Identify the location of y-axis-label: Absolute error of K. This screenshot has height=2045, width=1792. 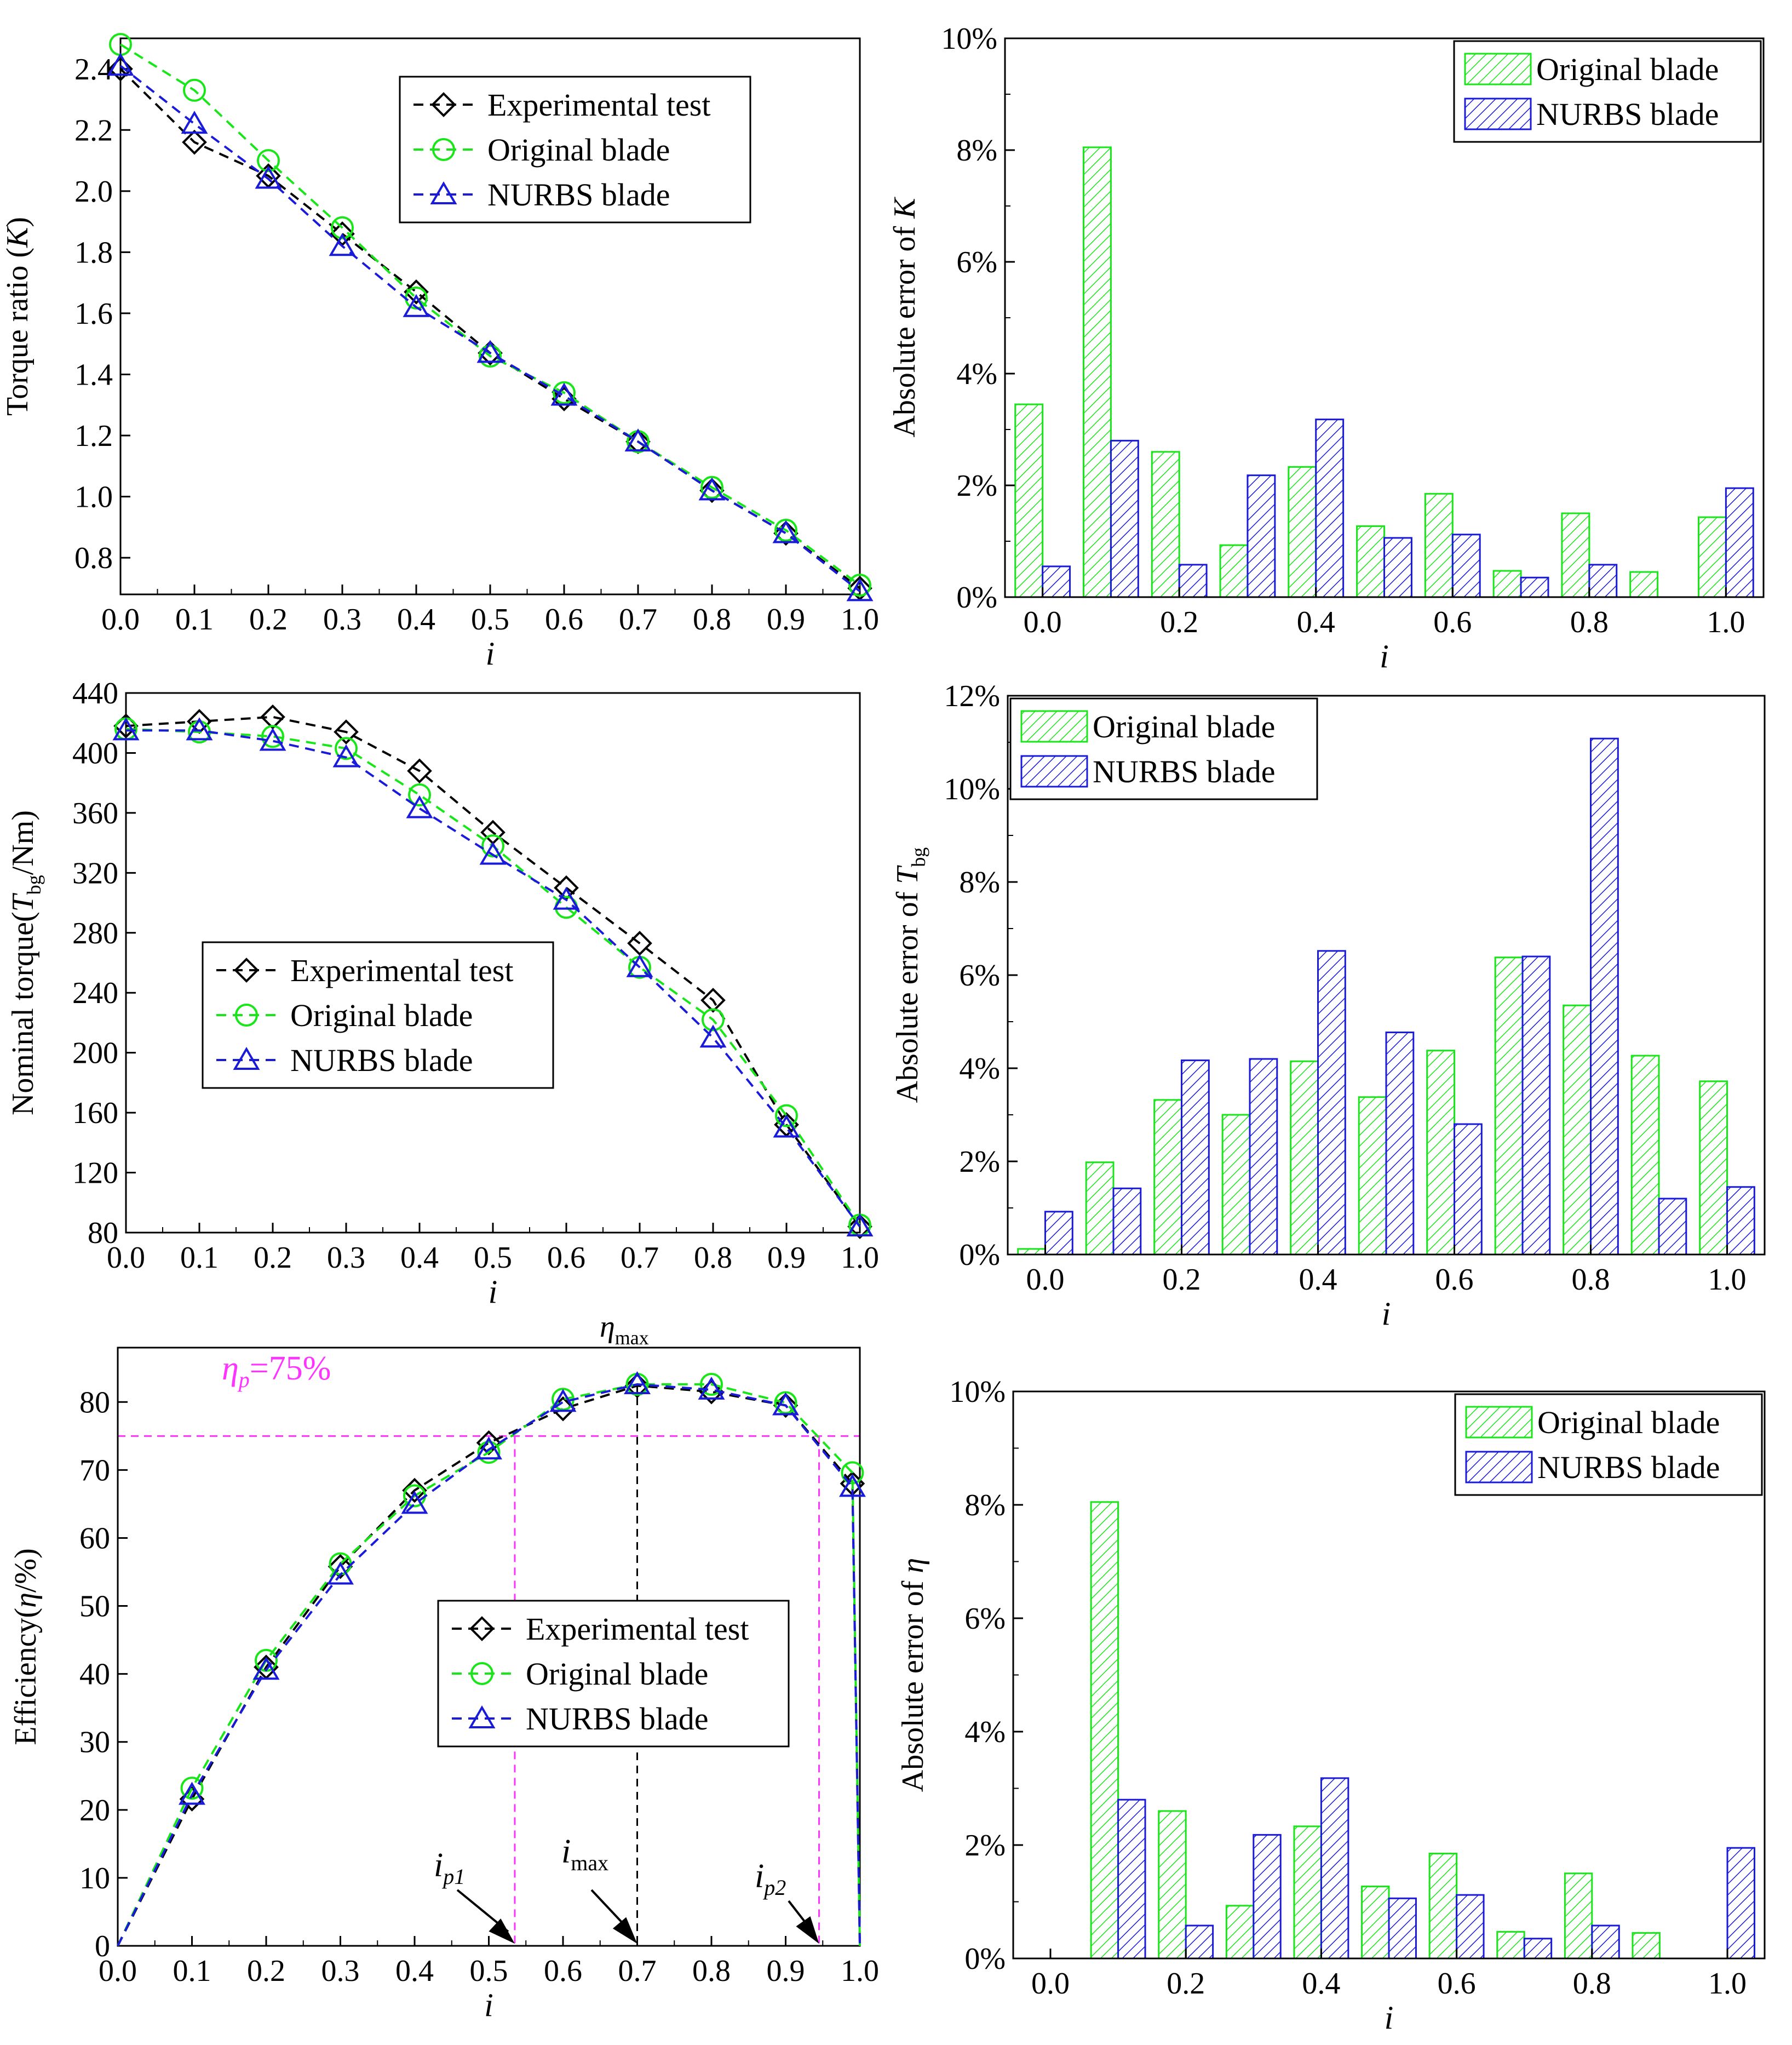
(905, 317).